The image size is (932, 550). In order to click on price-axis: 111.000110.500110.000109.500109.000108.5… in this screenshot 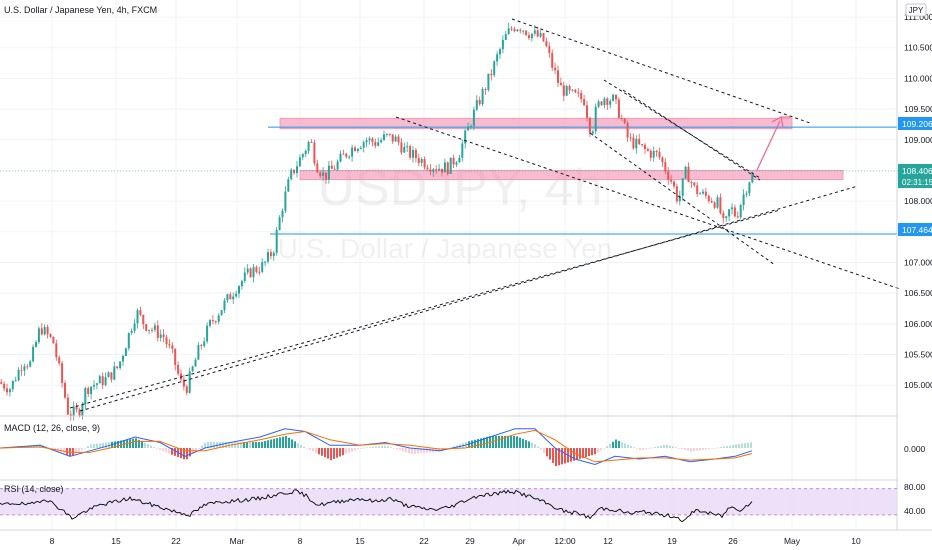, I will do `click(918, 201)`.